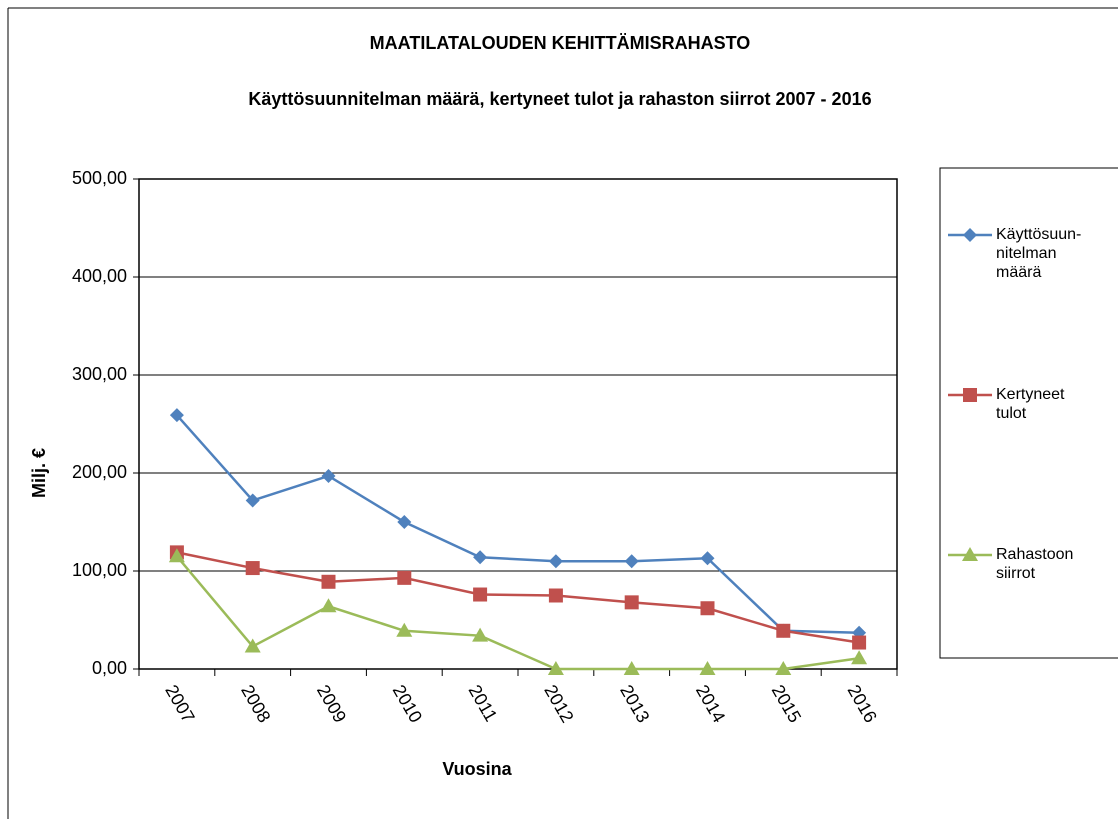 The width and height of the screenshot is (1118, 819). Describe the element at coordinates (99, 570) in the screenshot. I see `y-tick-label: 100,00` at that location.